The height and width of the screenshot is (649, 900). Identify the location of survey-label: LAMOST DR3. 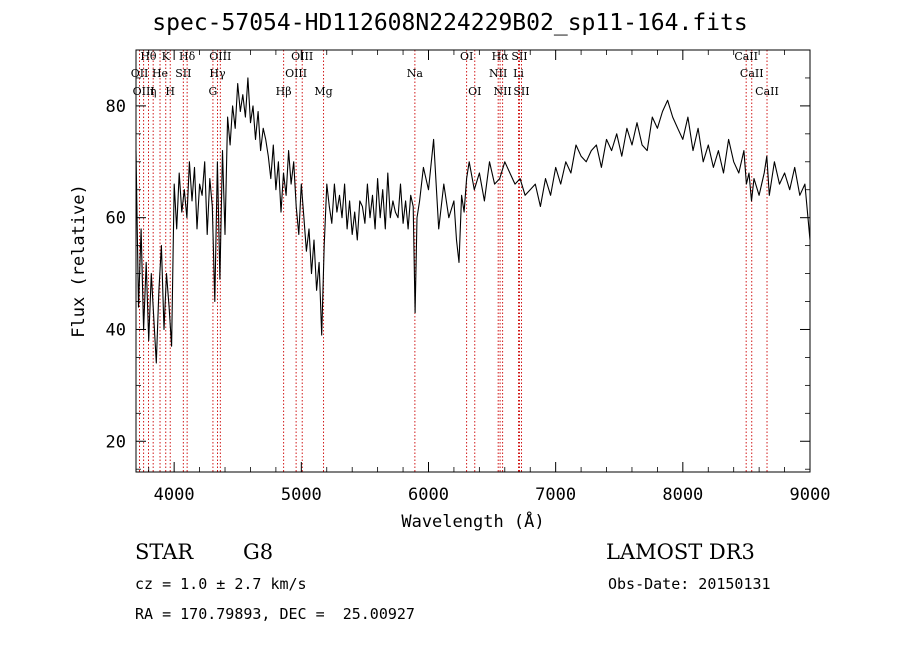
(680, 552).